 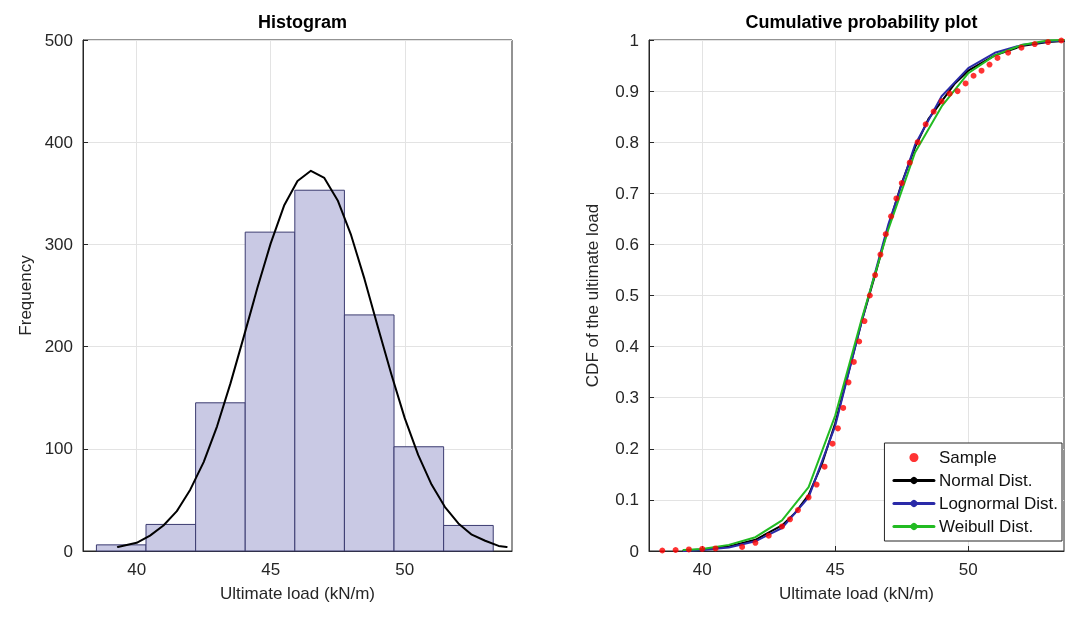 What do you see at coordinates (861, 22) in the screenshot?
I see `chart-title: Cumulative probability plot` at bounding box center [861, 22].